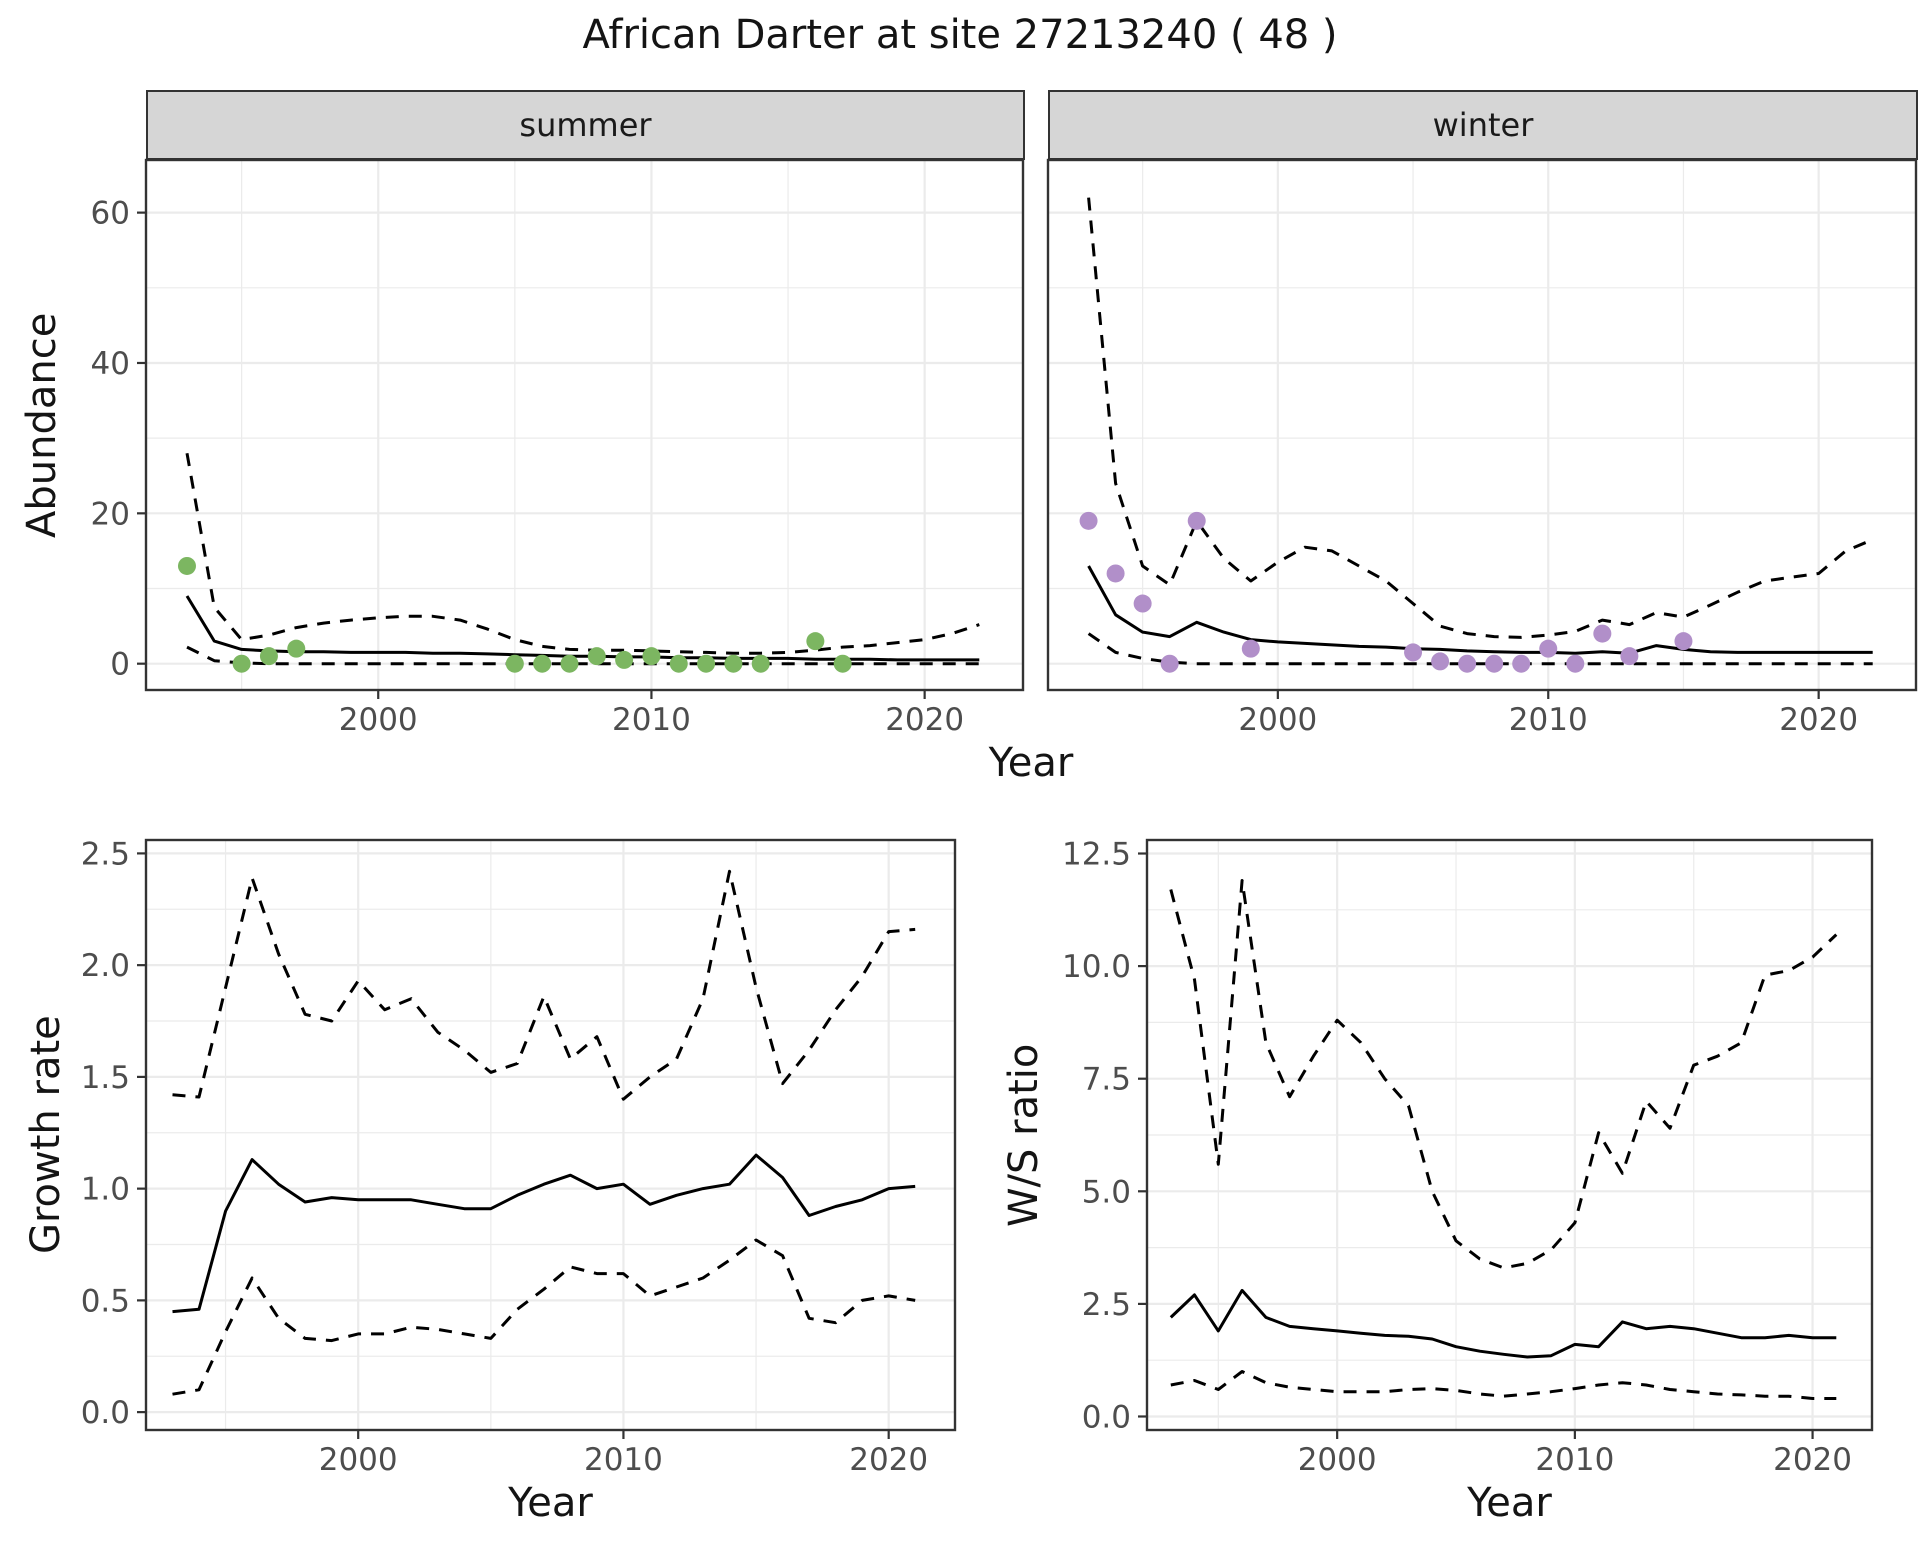 This screenshot has height=1560, width=1920. I want to click on facet-strip-summer-label: summer, so click(585, 125).